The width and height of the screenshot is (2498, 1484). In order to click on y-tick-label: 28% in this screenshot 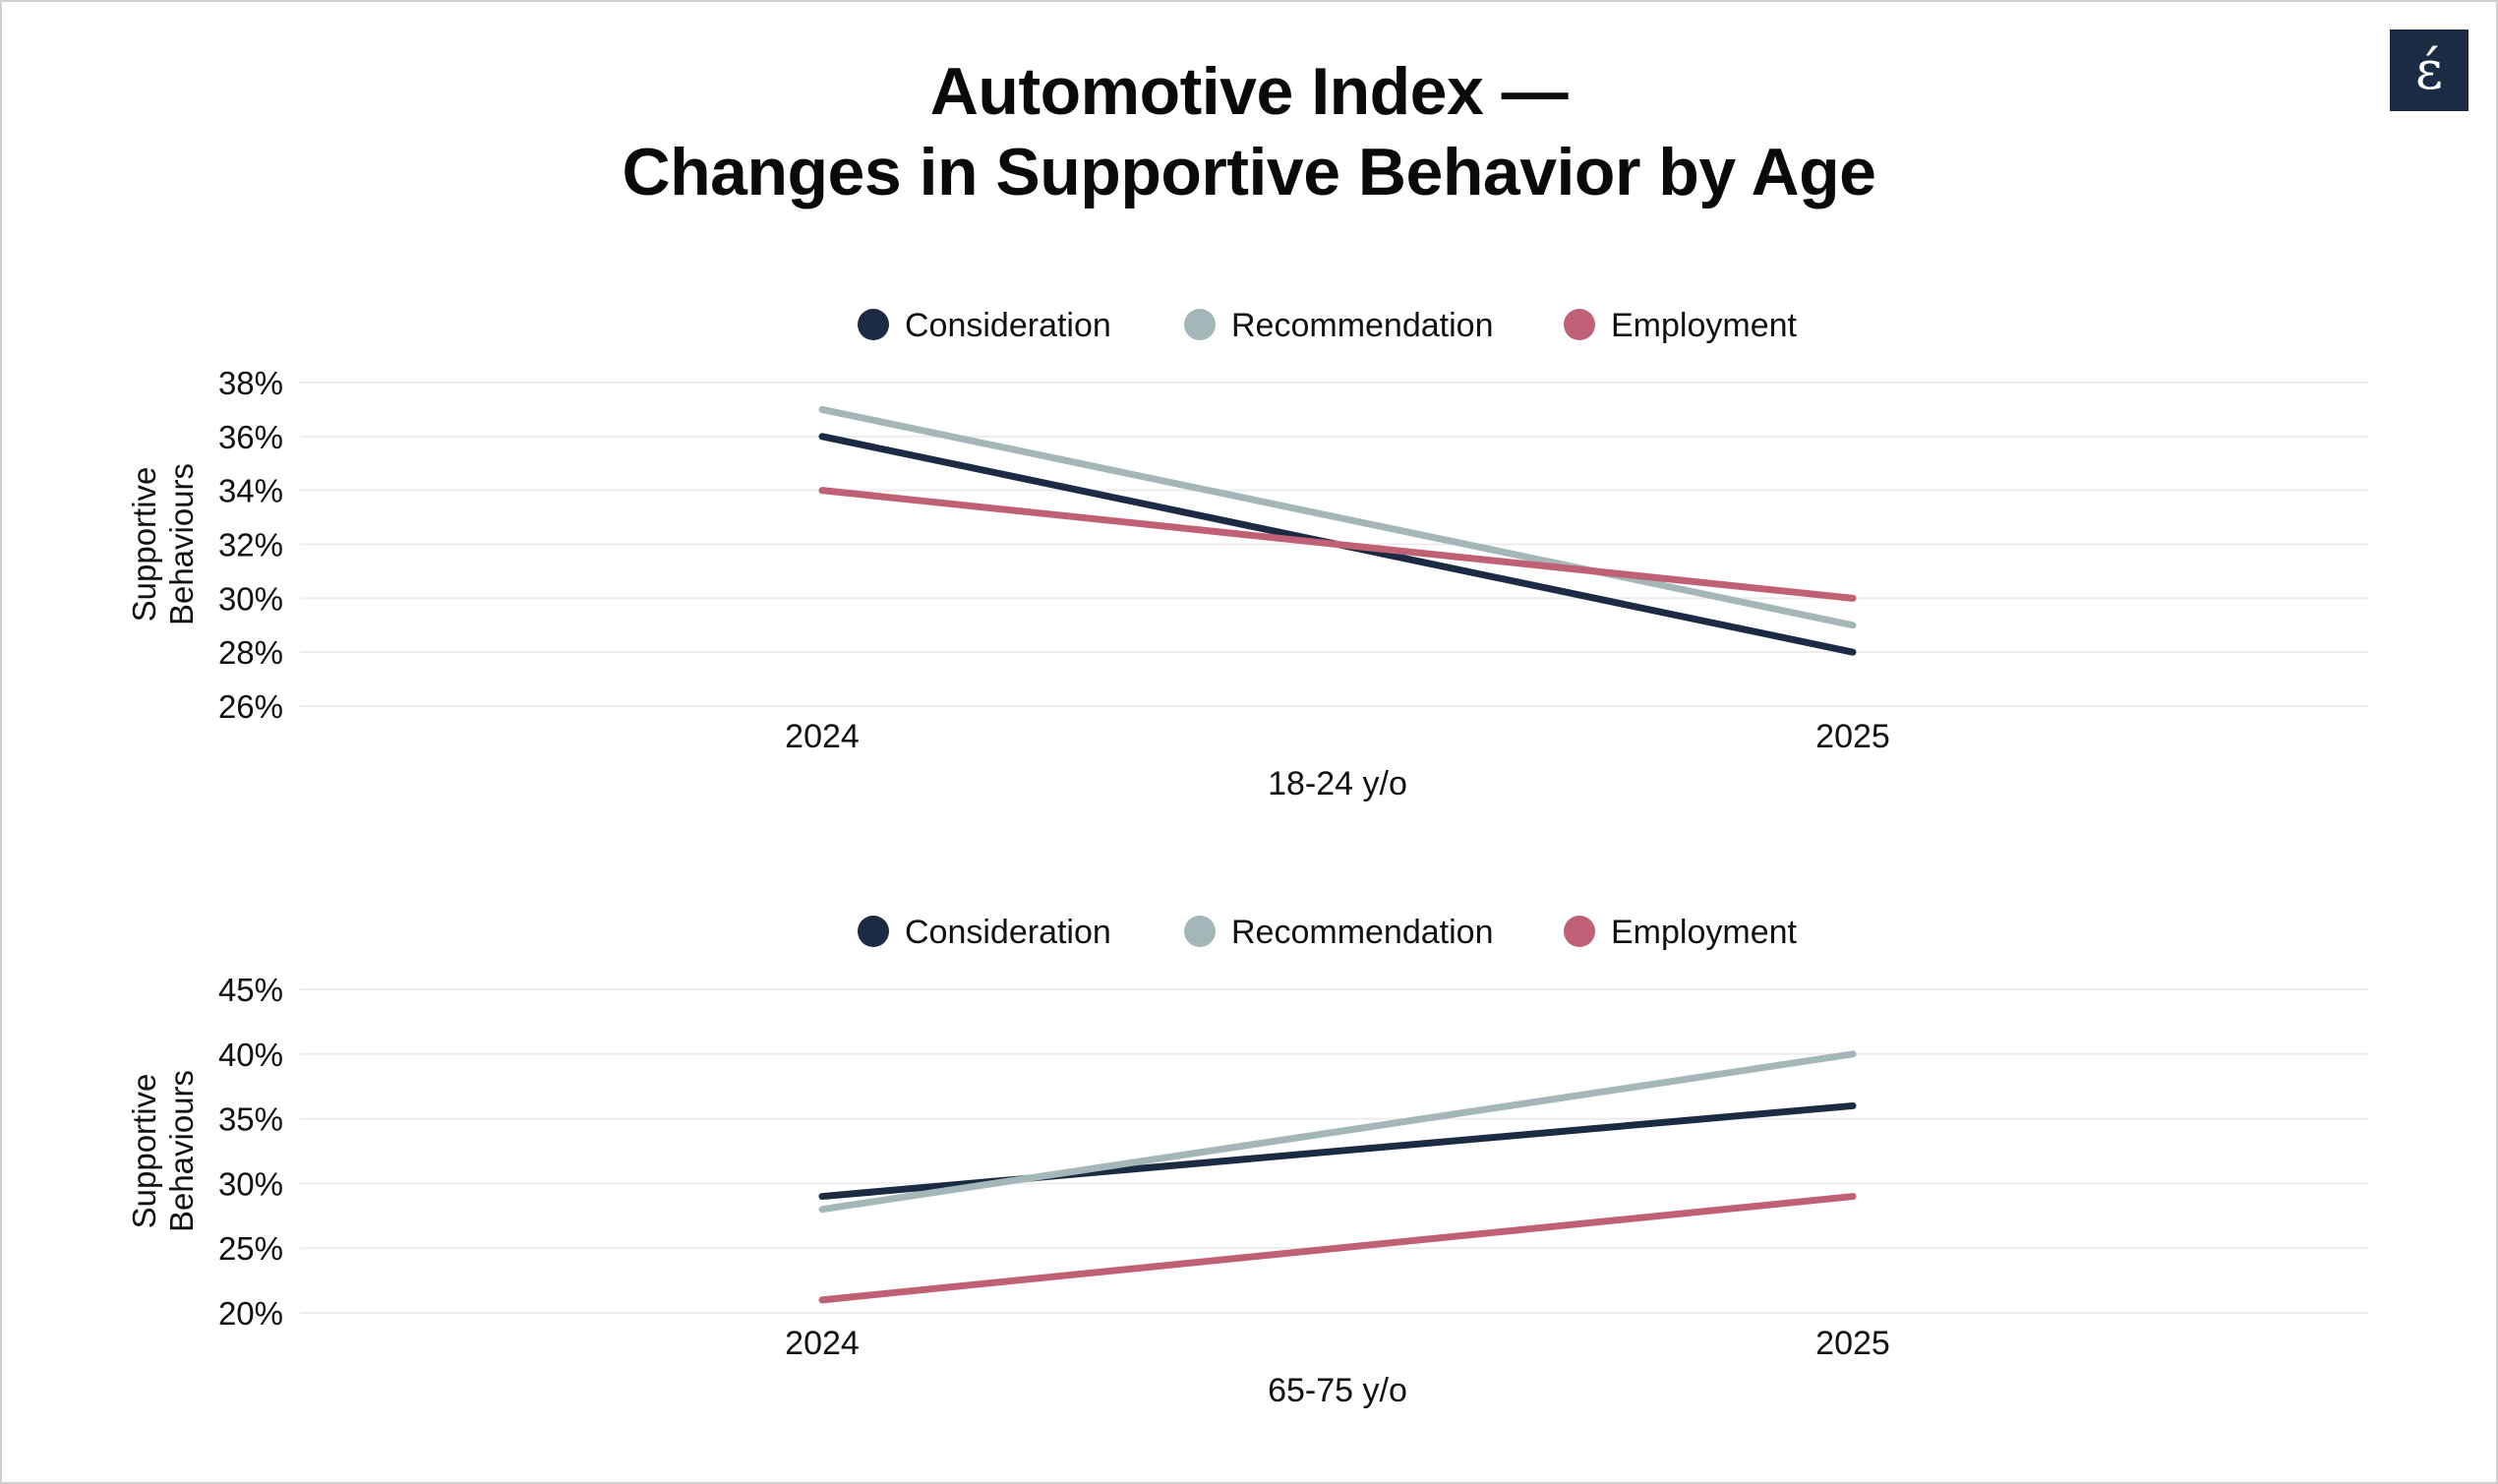, I will do `click(251, 653)`.